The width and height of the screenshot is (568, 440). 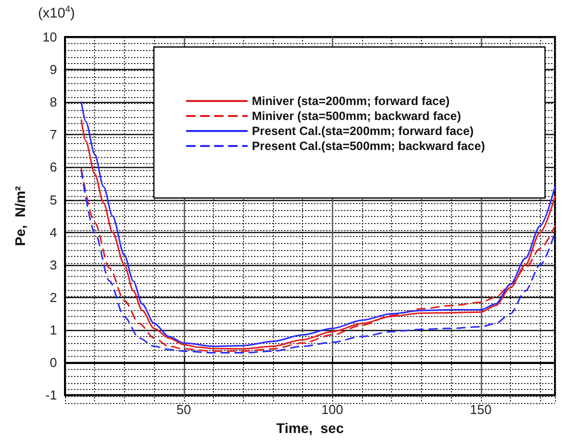 What do you see at coordinates (356, 116) in the screenshot?
I see `legend-label: Miniver (sta=500mm; backward face)` at bounding box center [356, 116].